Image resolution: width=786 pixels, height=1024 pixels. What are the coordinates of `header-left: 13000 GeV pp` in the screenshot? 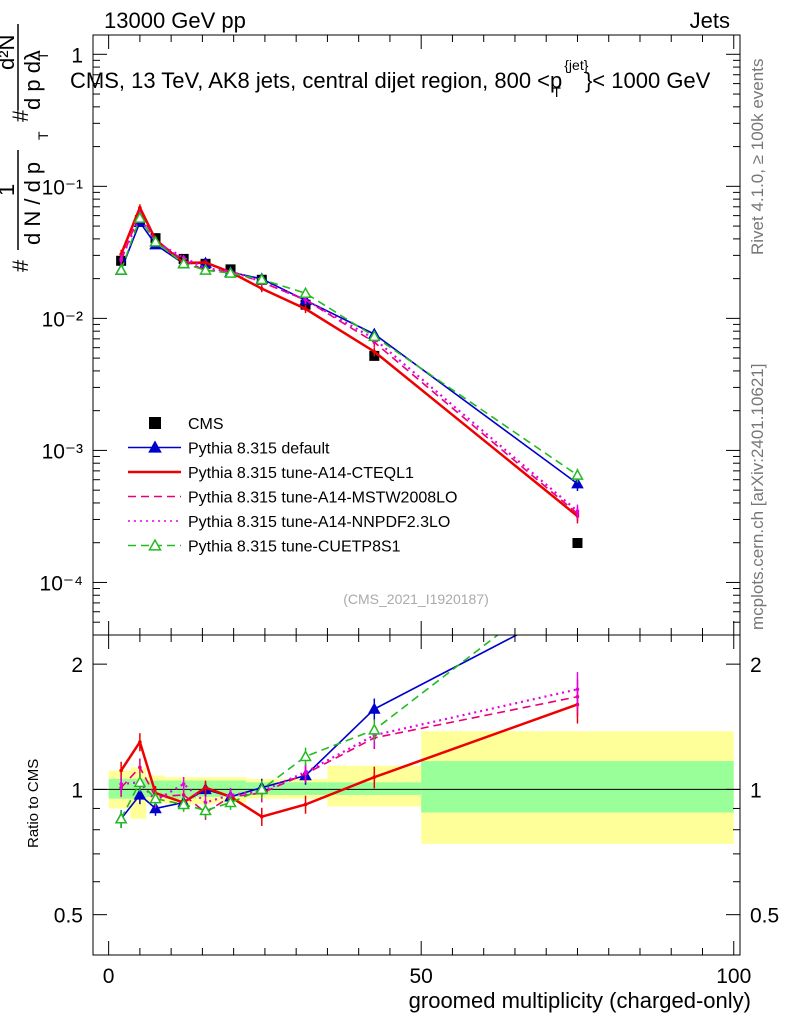 It's located at (175, 20).